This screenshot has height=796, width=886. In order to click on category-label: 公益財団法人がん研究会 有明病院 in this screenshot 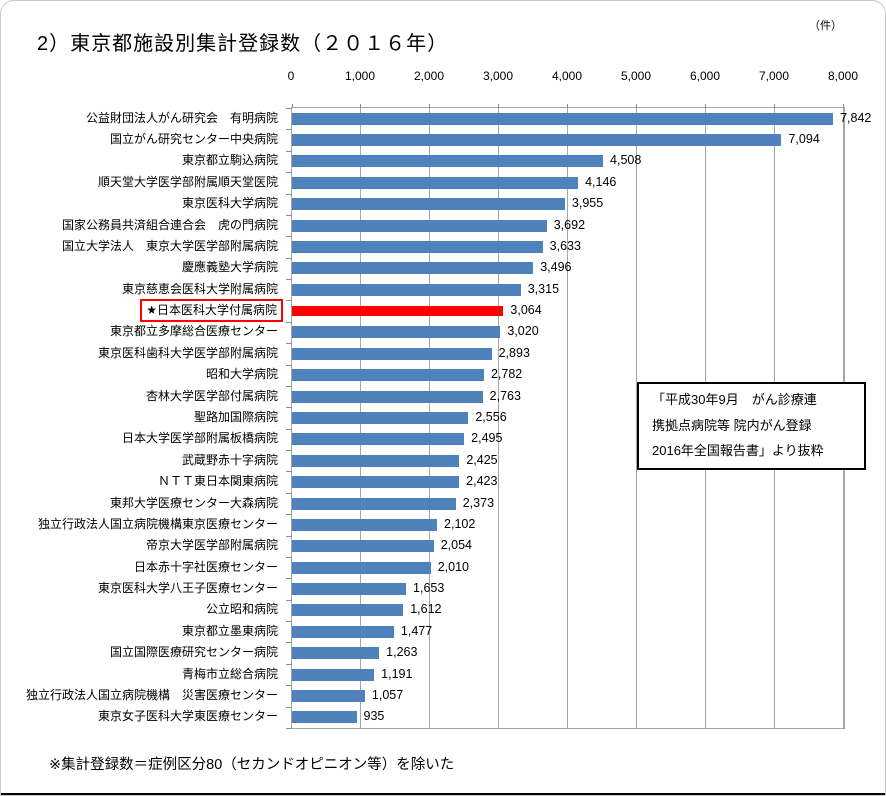, I will do `click(181, 117)`.